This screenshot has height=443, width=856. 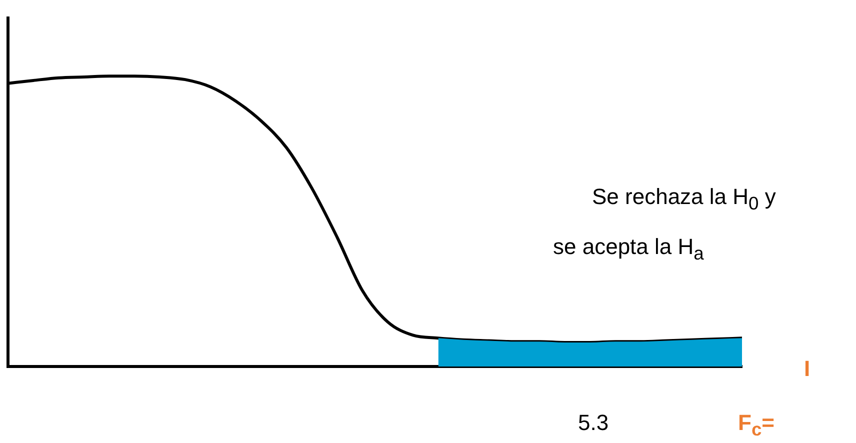 What do you see at coordinates (593, 422) in the screenshot?
I see `text: 5.3` at bounding box center [593, 422].